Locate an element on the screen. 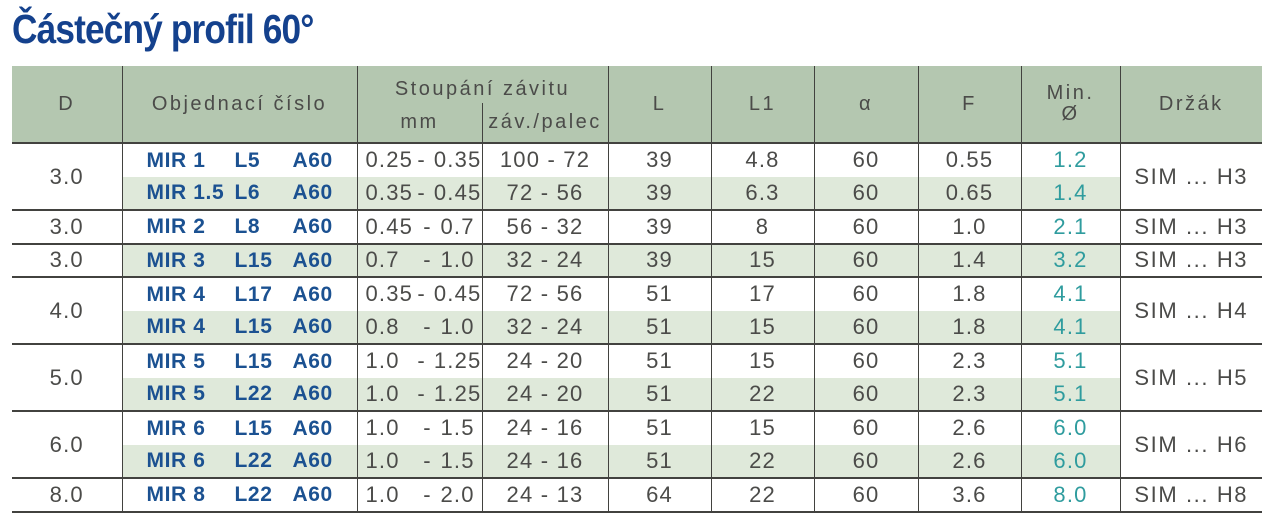 The image size is (1271, 514). f-value: 1.0 is located at coordinates (970, 226).